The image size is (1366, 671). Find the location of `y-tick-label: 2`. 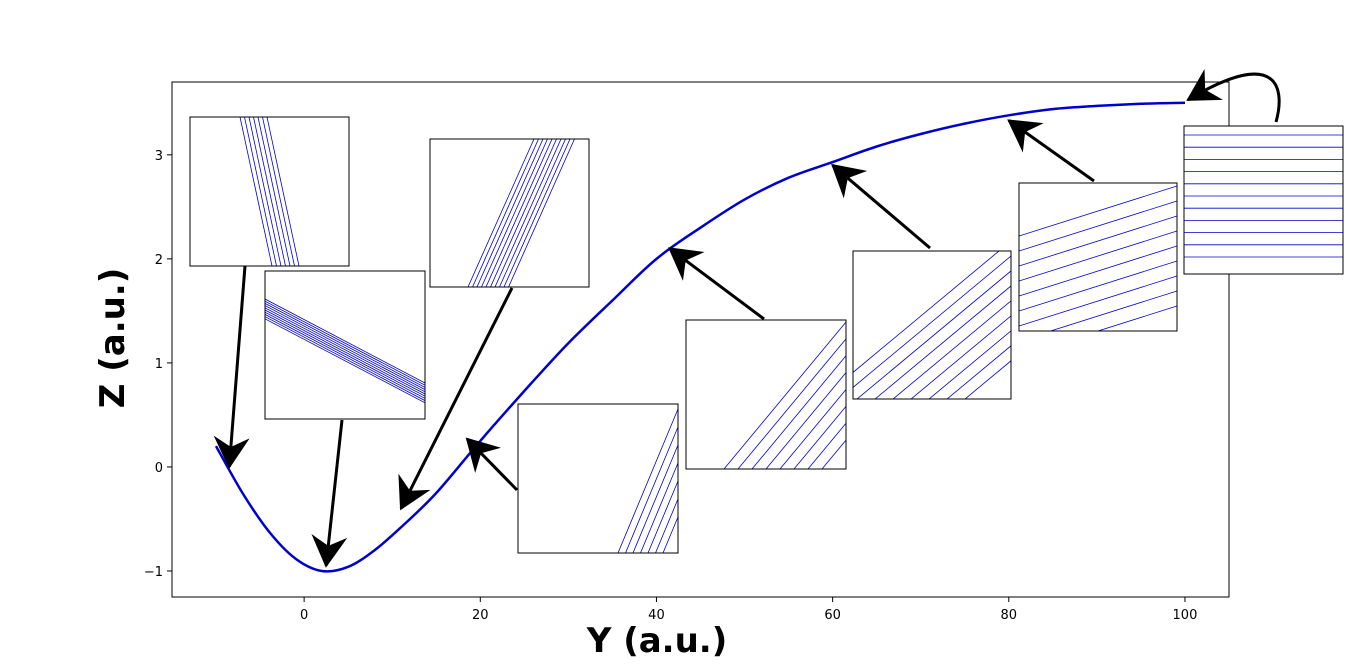

y-tick-label: 2 is located at coordinates (159, 260).